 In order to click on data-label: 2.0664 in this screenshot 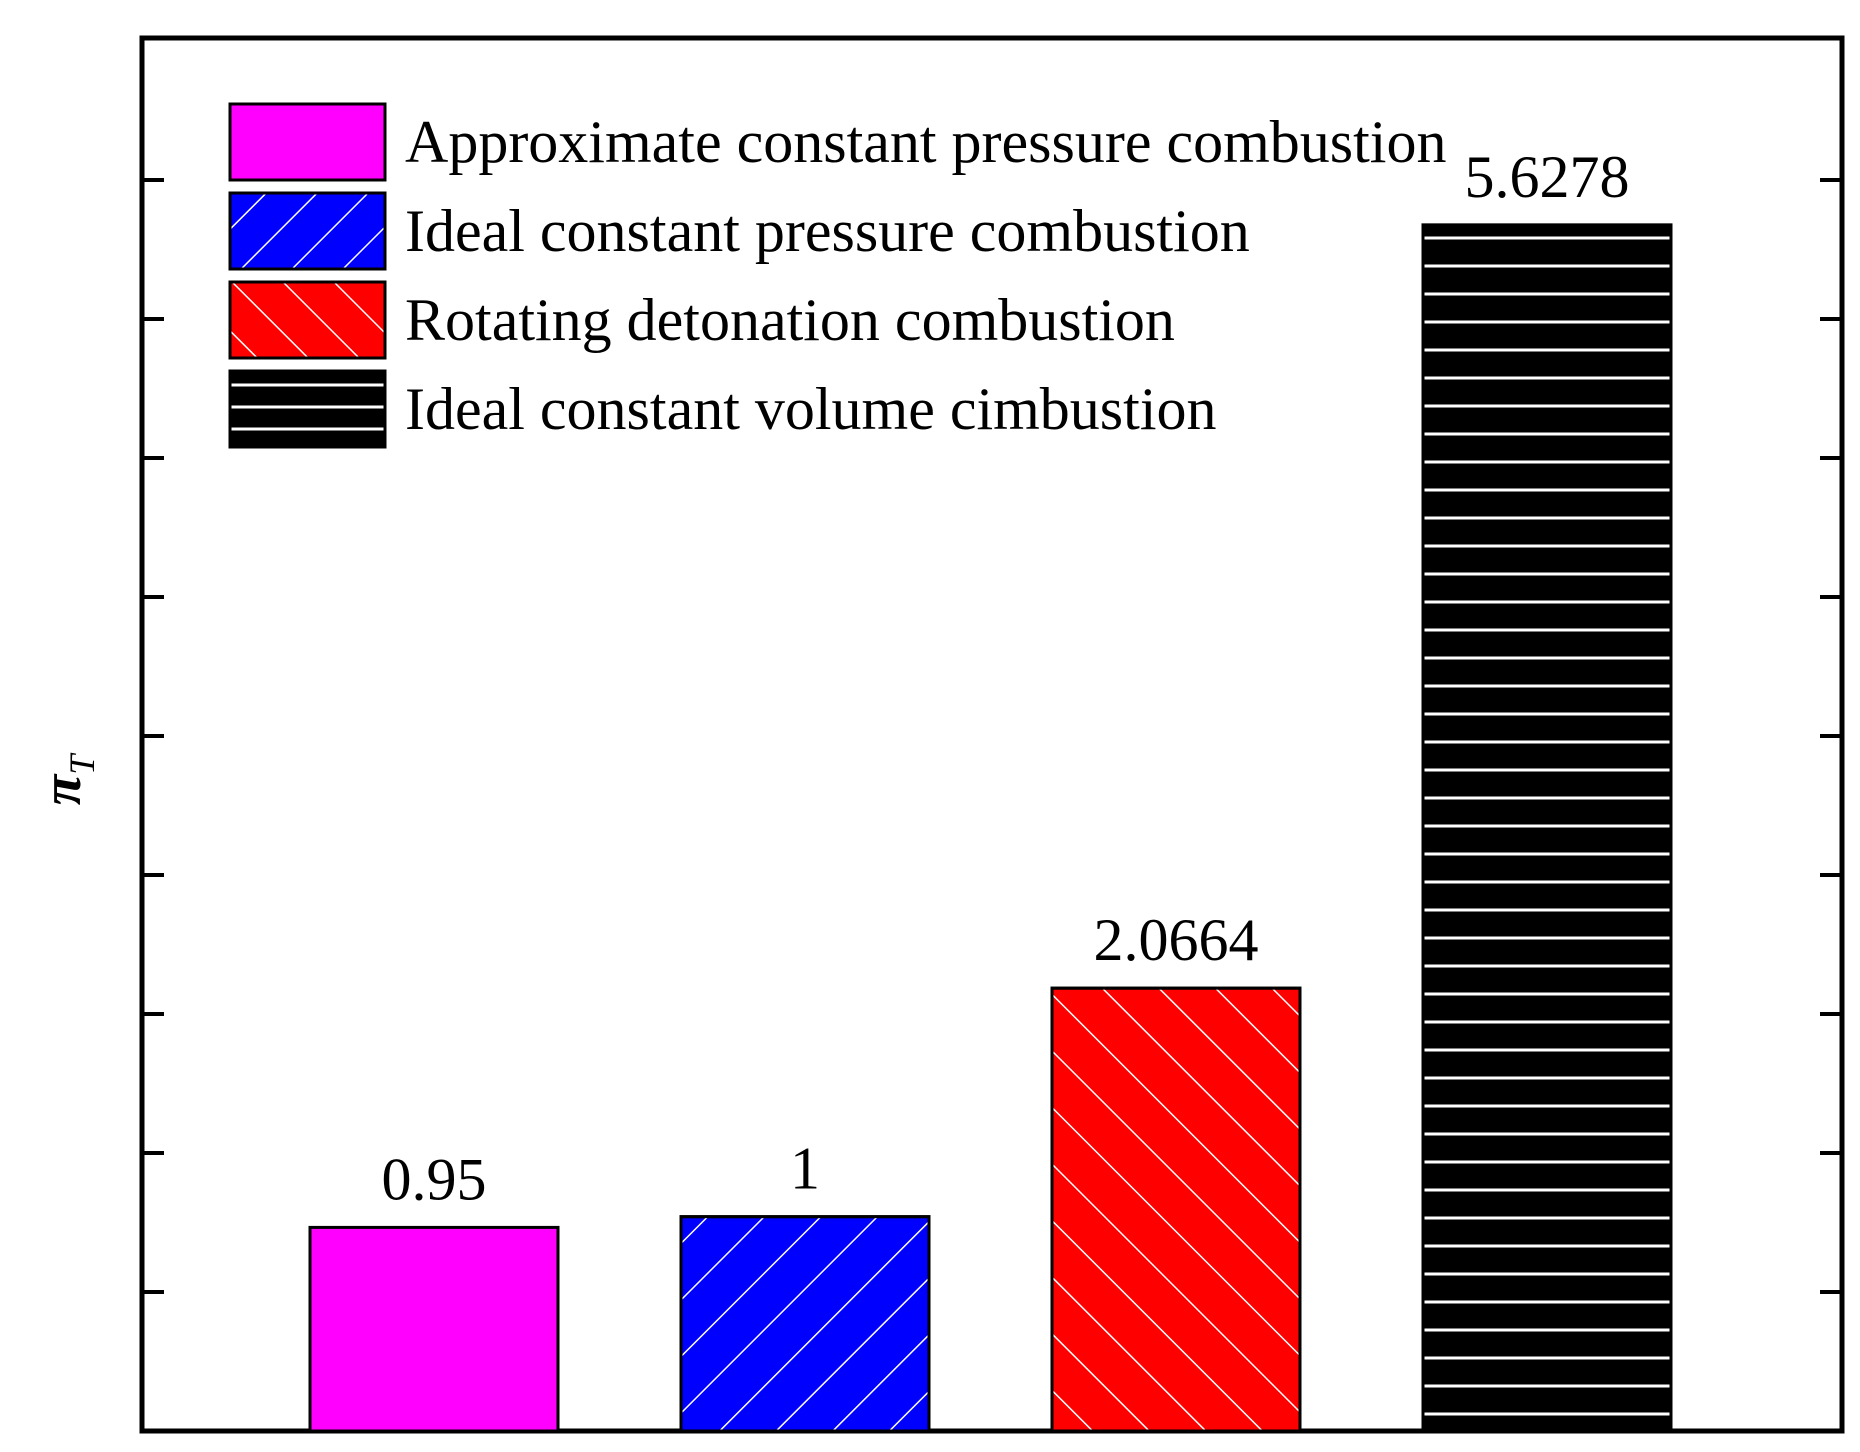, I will do `click(1176, 940)`.